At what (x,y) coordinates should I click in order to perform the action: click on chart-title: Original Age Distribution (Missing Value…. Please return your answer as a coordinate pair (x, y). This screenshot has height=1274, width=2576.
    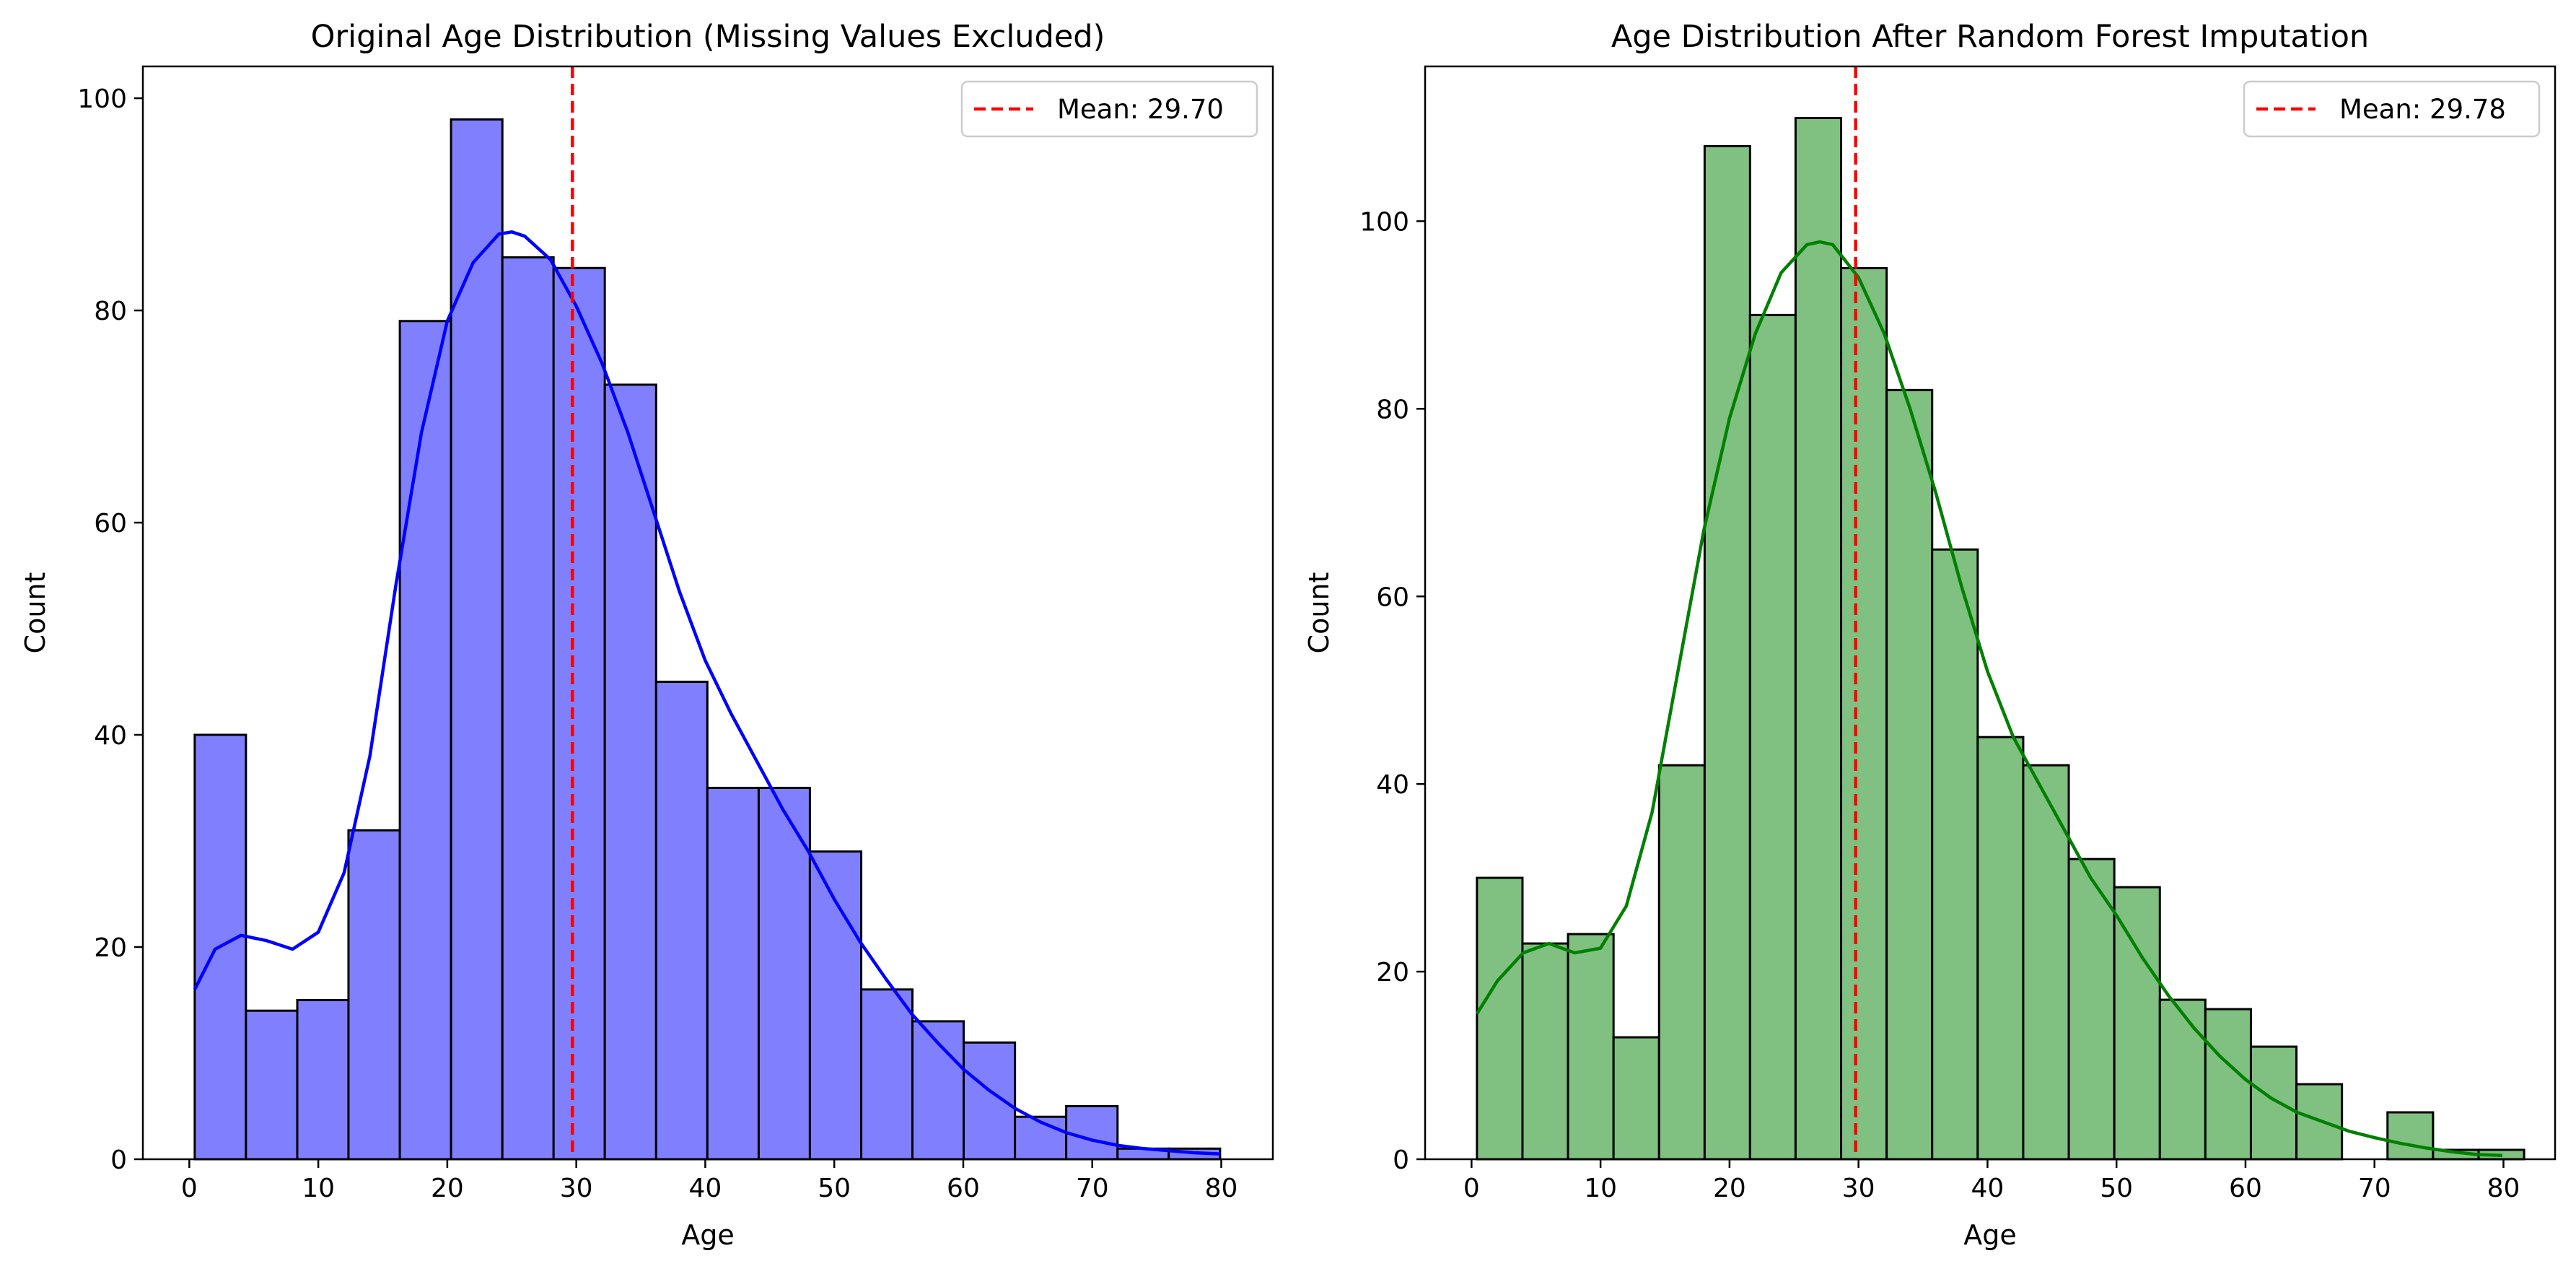
    Looking at the image, I should click on (708, 37).